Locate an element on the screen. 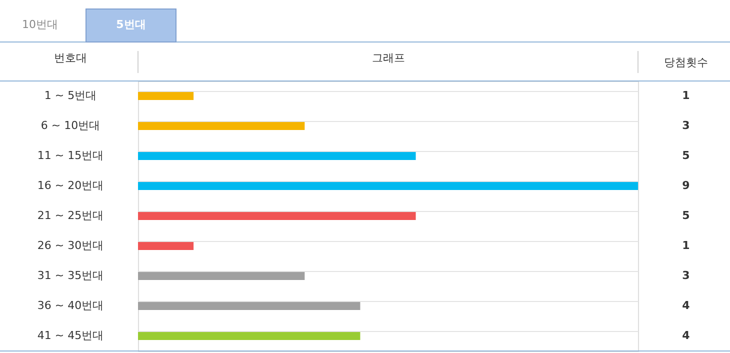 Image resolution: width=730 pixels, height=353 pixels. y-tick-label: 1 ~ 5번대 is located at coordinates (70, 95).